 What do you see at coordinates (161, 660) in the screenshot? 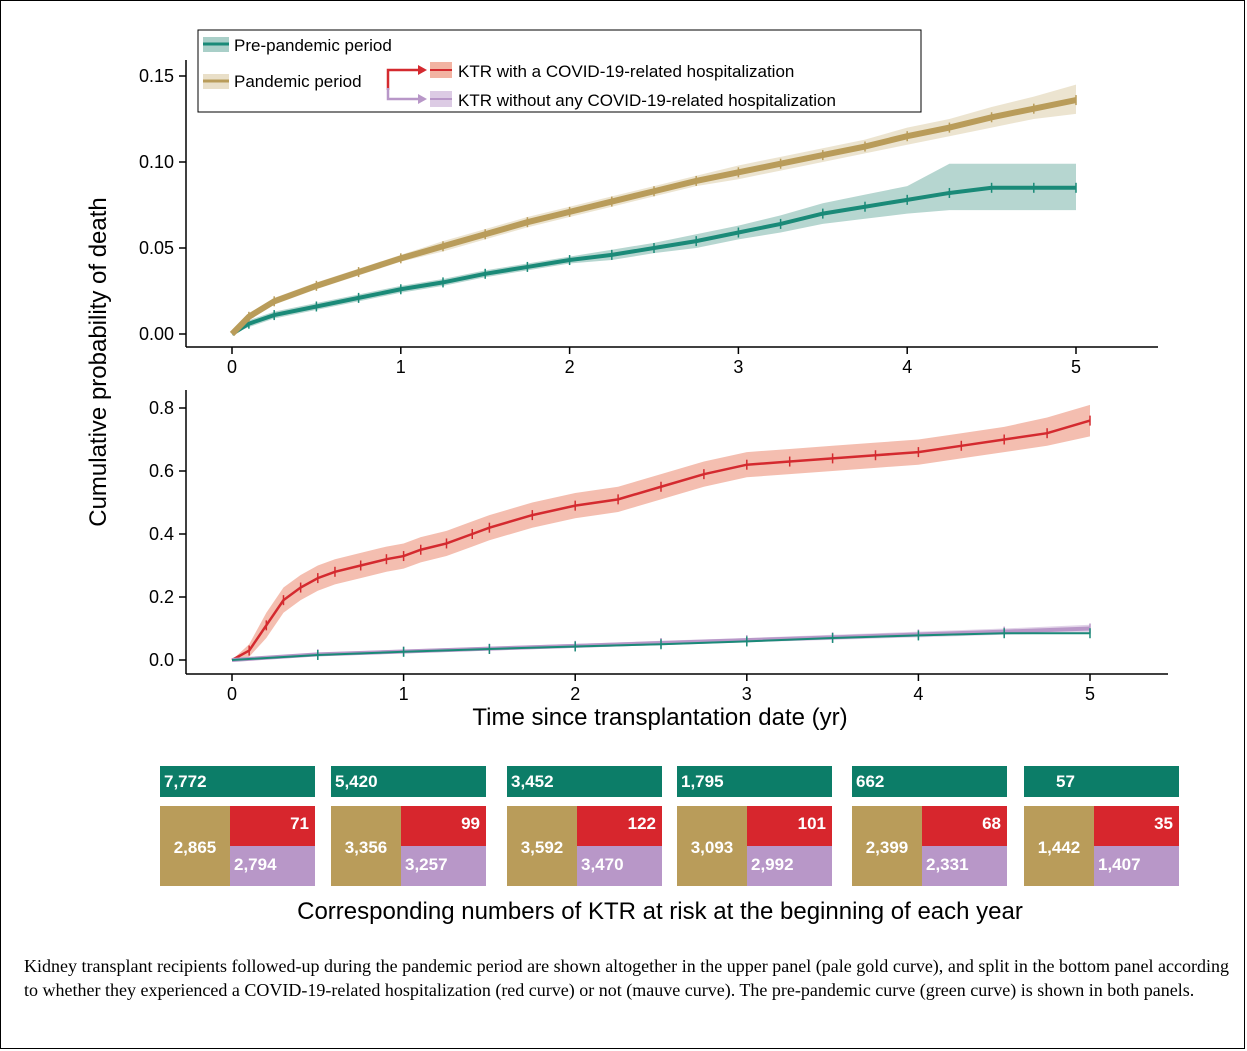
I see `y-tick-label: 0.0` at bounding box center [161, 660].